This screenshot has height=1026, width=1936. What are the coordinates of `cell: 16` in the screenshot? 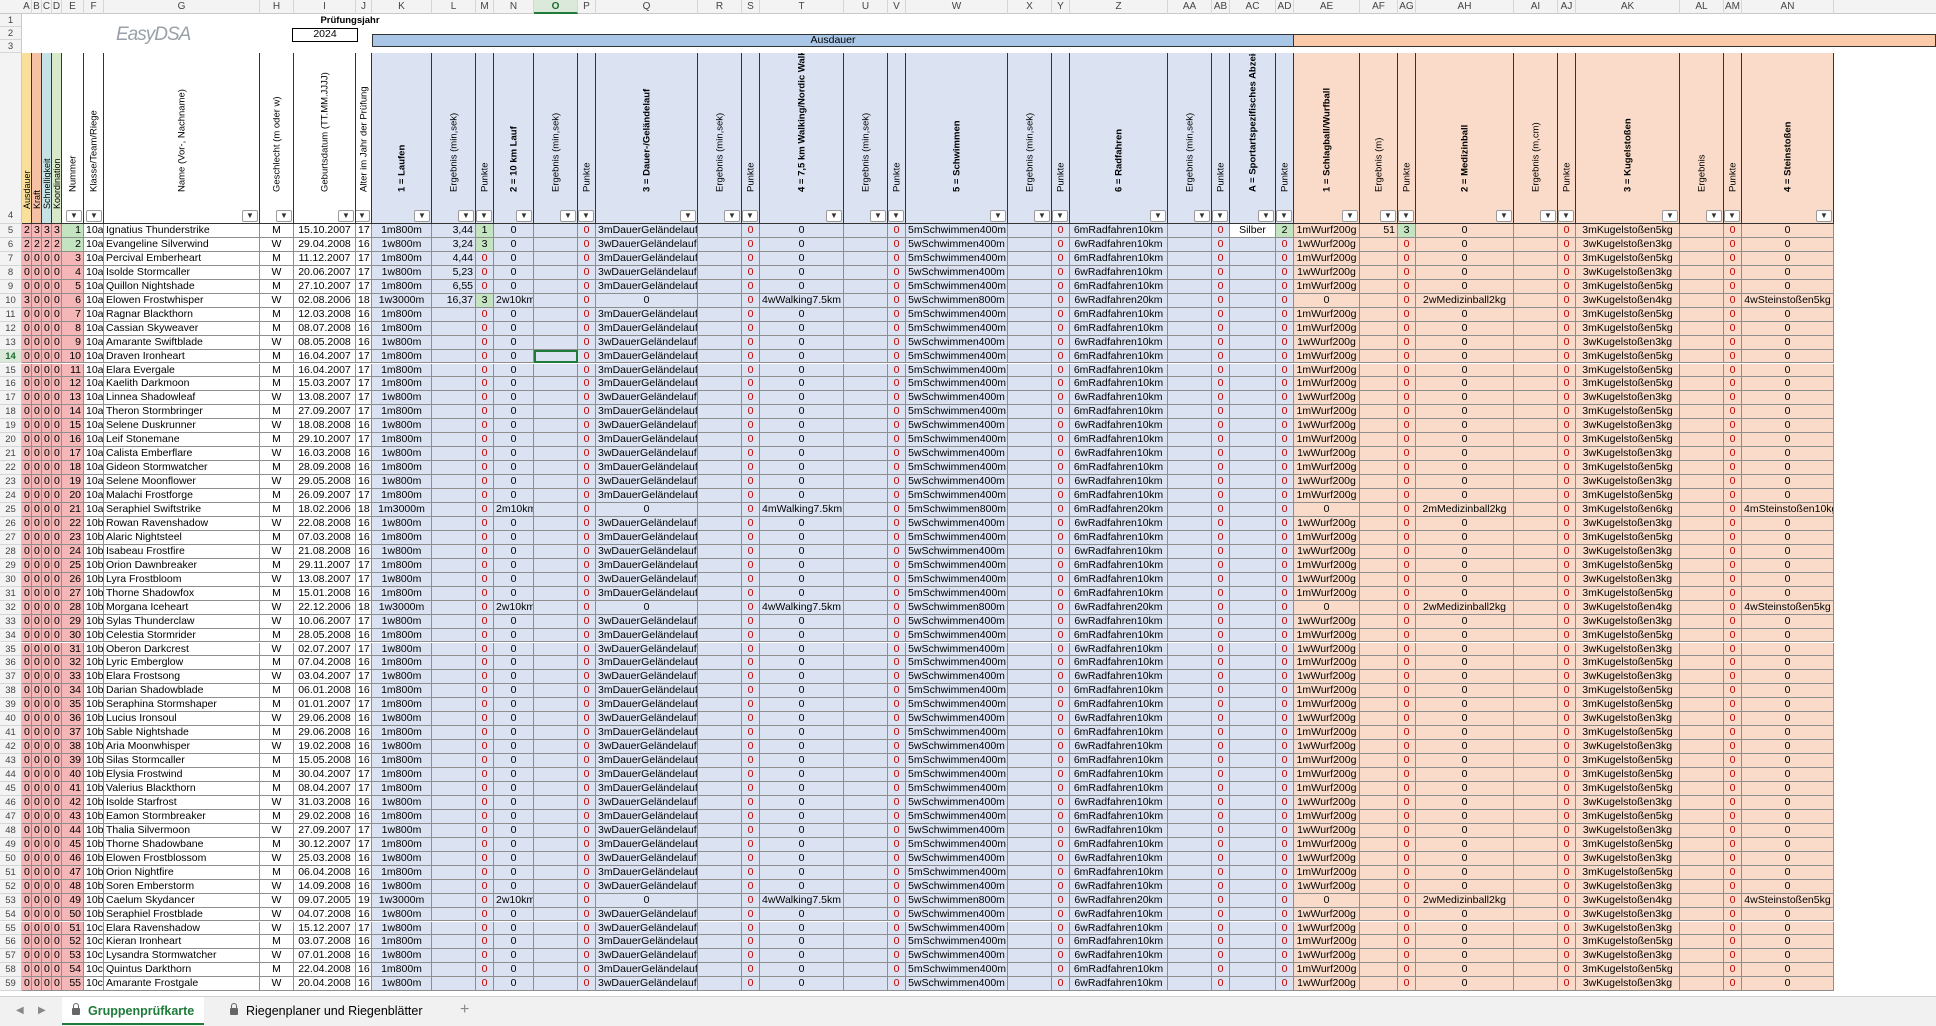 It's located at (364, 663).